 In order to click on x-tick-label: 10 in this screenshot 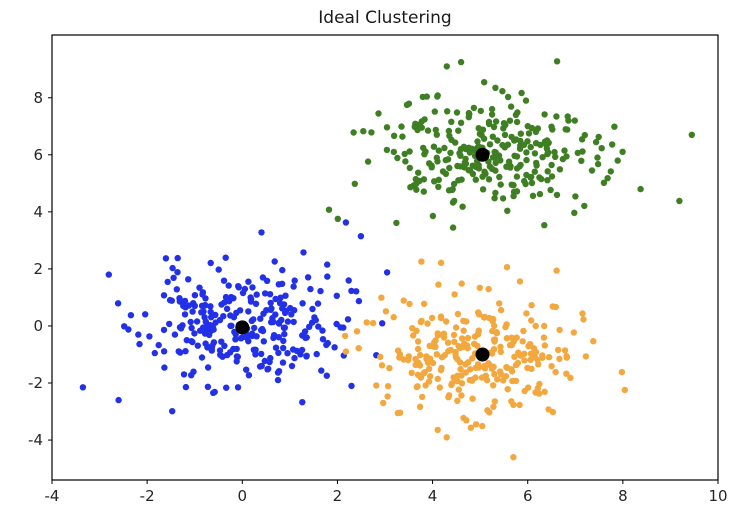, I will do `click(717, 496)`.